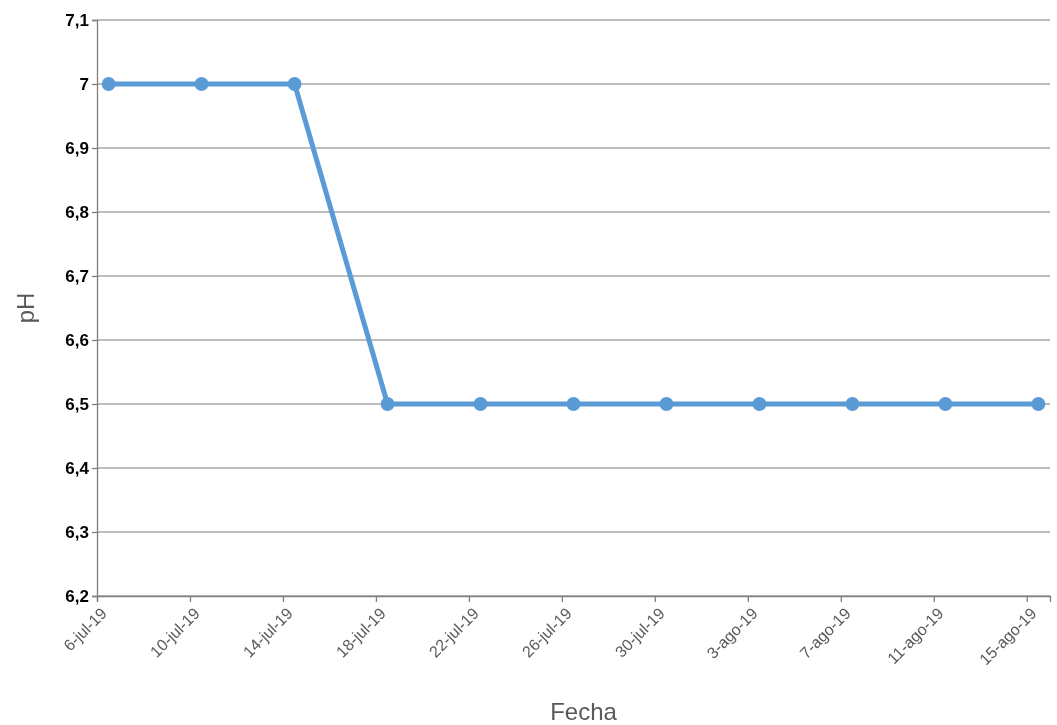 This screenshot has height=725, width=1057. What do you see at coordinates (77, 596) in the screenshot?
I see `y-tick-label: 6,2` at bounding box center [77, 596].